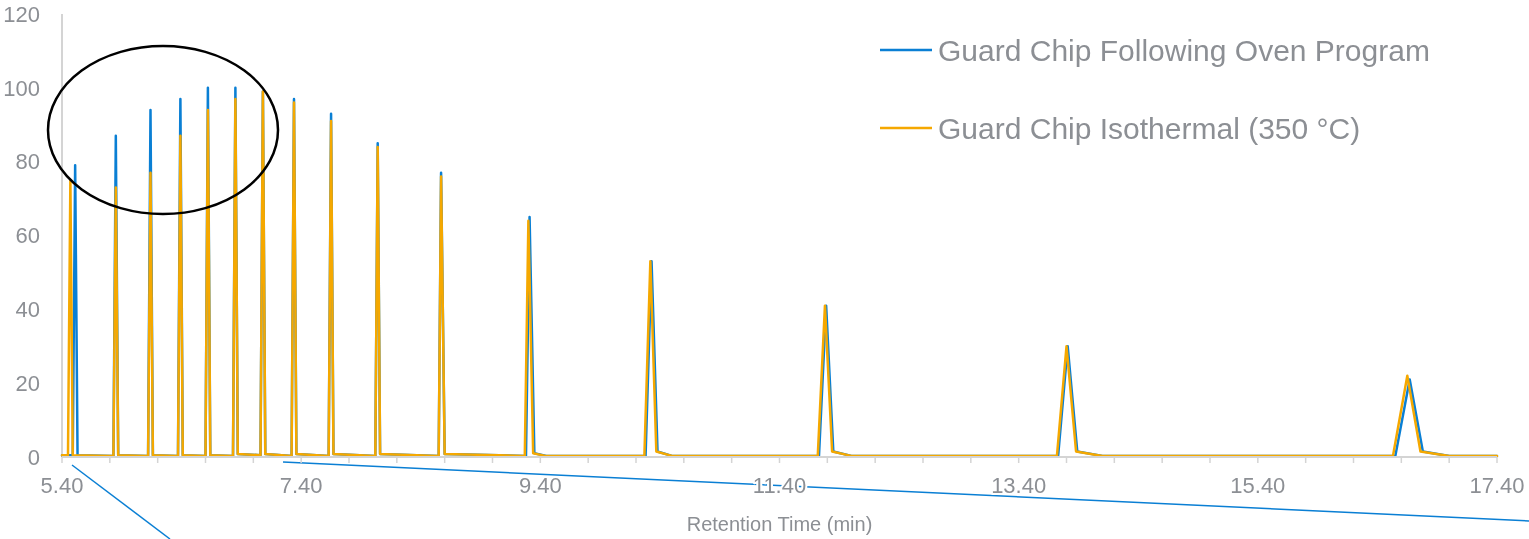  Describe the element at coordinates (27, 383) in the screenshot. I see `y-tick-label: 20` at that location.